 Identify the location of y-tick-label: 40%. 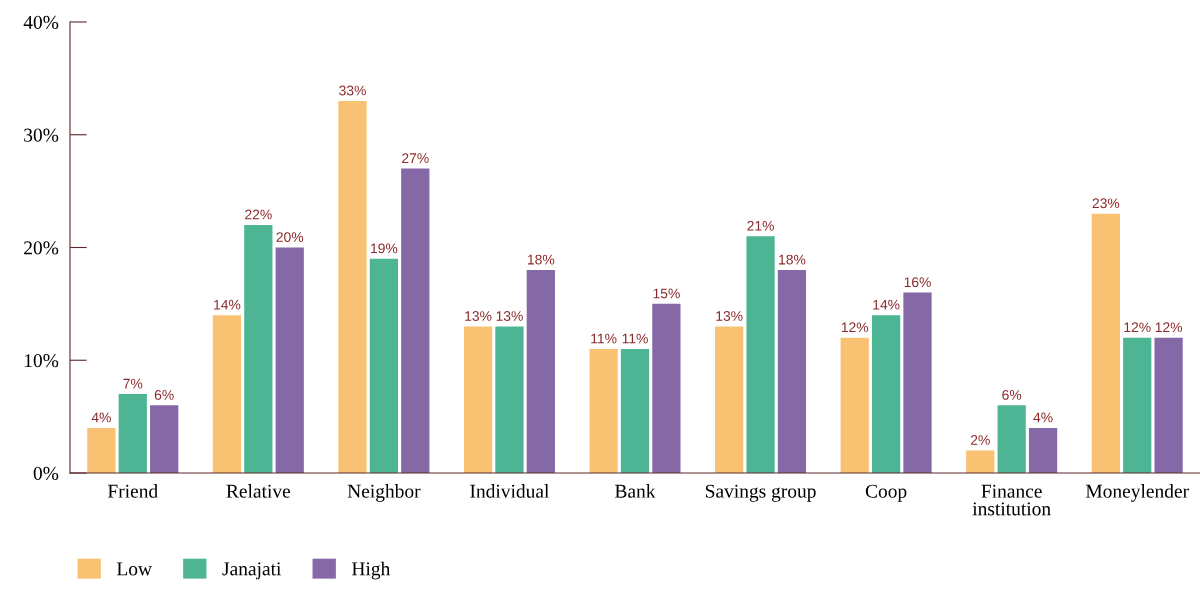
(41, 22).